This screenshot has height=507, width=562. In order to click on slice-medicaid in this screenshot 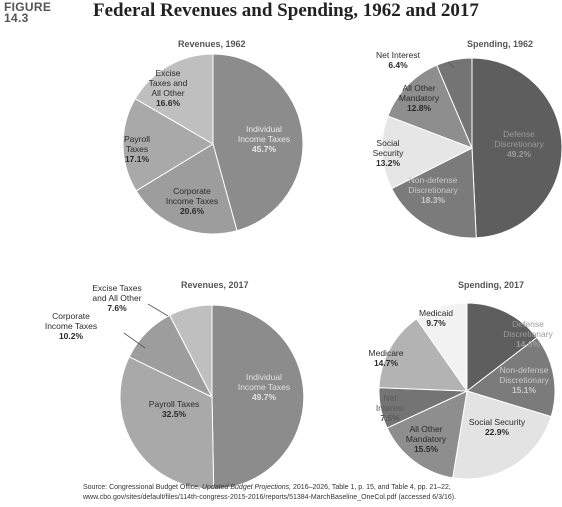, I will do `click(441, 347)`.